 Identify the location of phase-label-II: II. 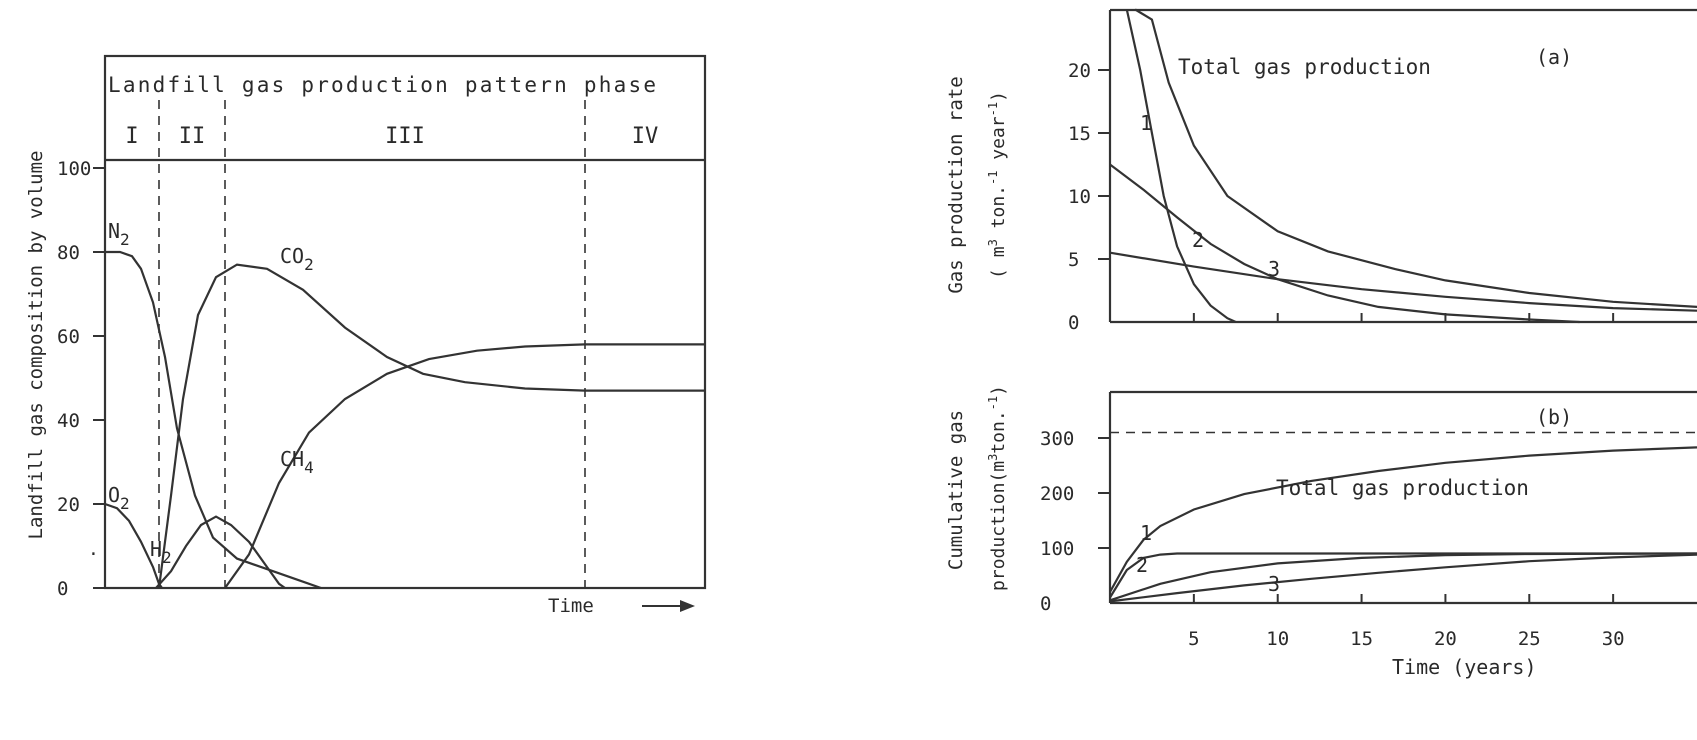
(192, 136).